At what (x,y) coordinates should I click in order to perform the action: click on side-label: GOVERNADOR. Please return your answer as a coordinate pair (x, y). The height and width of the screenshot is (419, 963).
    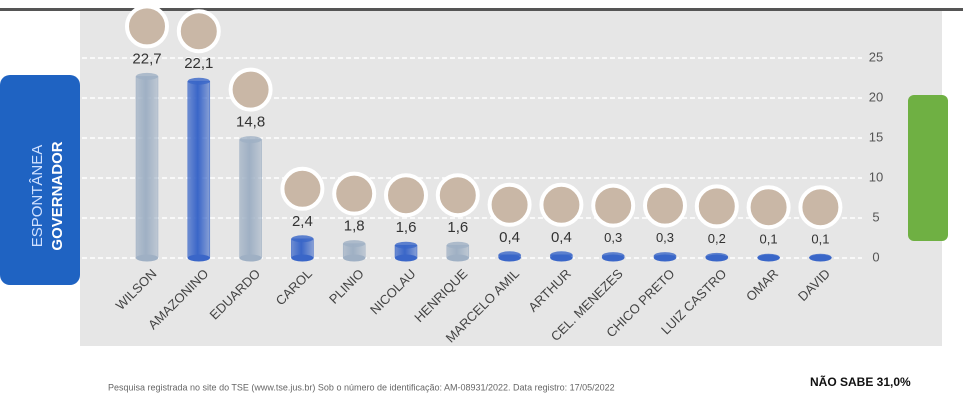
    Looking at the image, I should click on (57, 195).